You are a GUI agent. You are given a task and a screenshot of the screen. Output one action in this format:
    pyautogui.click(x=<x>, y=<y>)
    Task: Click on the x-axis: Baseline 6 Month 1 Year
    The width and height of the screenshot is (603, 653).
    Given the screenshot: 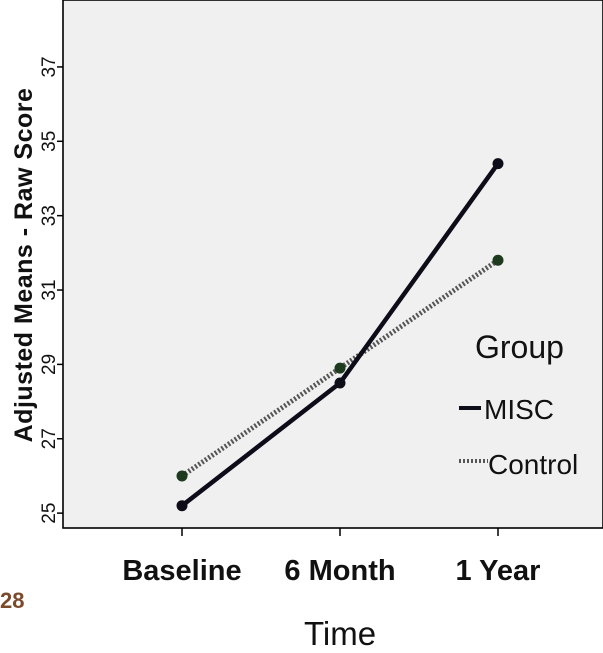 What is the action you would take?
    pyautogui.click(x=331, y=557)
    